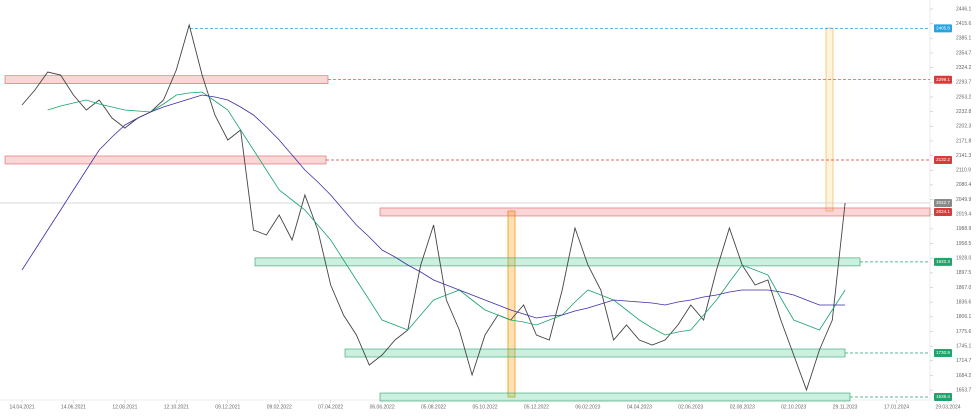  Describe the element at coordinates (964, 97) in the screenshot. I see `y-tick-label: 2263.2` at that location.